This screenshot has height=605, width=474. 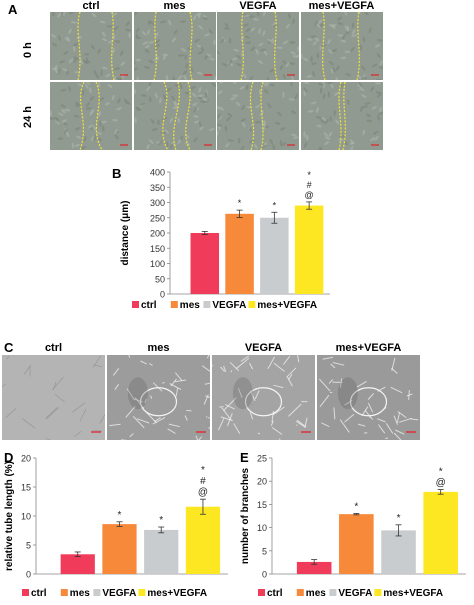 I want to click on y-tick-label: 300, so click(x=157, y=203).